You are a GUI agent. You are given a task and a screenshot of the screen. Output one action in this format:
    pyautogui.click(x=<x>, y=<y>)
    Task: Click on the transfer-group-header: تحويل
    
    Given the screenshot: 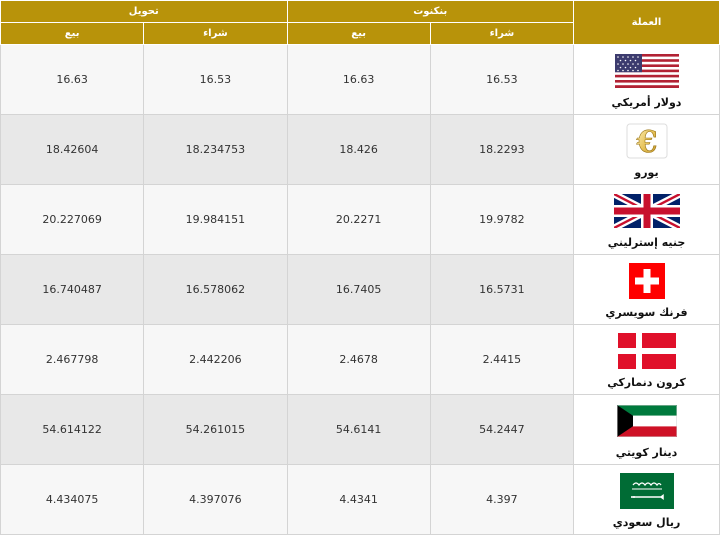 What is the action you would take?
    pyautogui.click(x=144, y=11)
    